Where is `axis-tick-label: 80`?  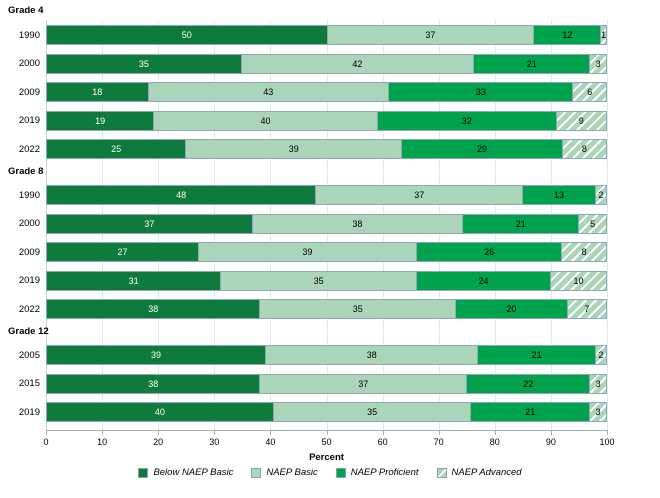
axis-tick-label: 80 is located at coordinates (494, 442).